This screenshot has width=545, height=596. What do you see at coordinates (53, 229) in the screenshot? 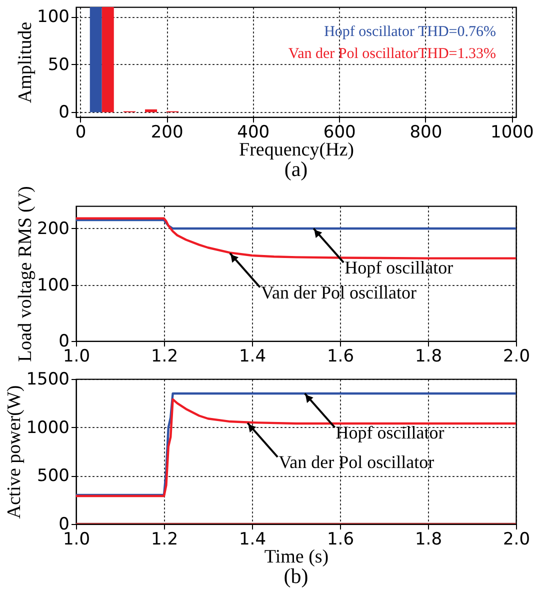
I see `y-tick-label: 200` at bounding box center [53, 229].